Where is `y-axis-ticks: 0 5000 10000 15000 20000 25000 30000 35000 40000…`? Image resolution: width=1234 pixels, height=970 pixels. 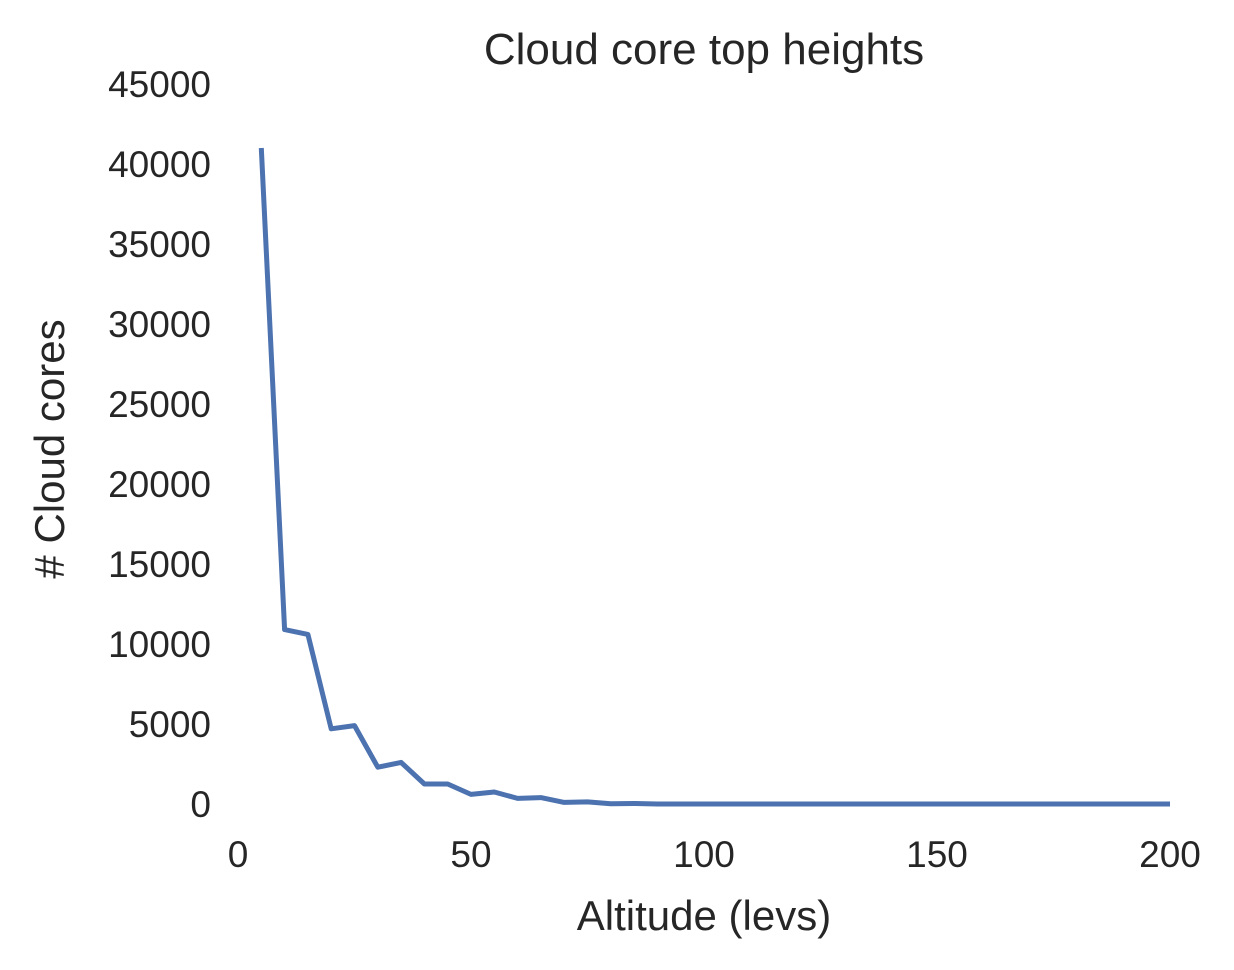
y-axis-ticks: 0 5000 10000 15000 20000 25000 30000 35000 40000… is located at coordinates (159, 444).